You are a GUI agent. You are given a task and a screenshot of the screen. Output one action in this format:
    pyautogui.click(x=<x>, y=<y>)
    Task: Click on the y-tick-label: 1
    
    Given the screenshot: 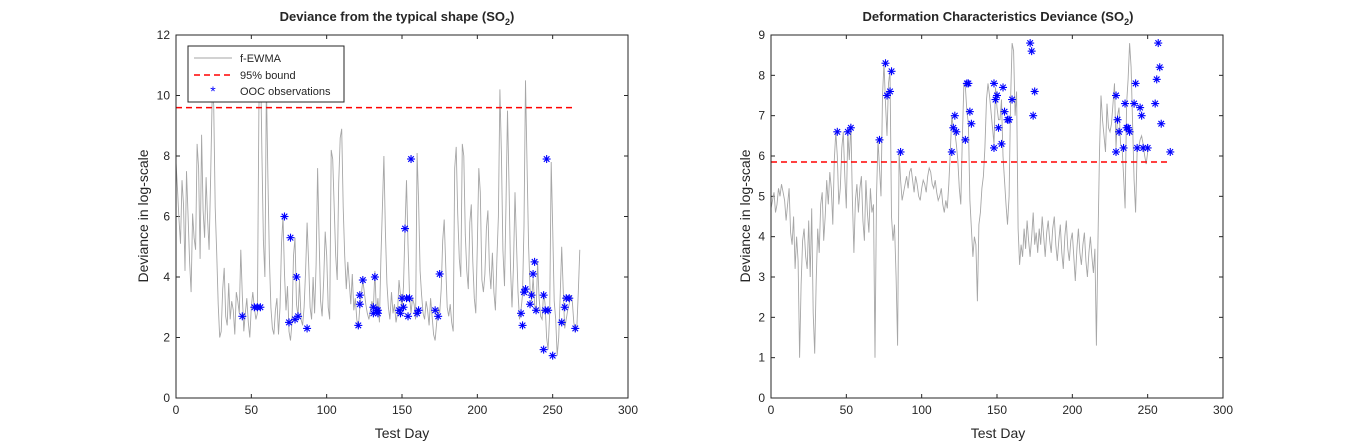 What is the action you would take?
    pyautogui.click(x=761, y=358)
    